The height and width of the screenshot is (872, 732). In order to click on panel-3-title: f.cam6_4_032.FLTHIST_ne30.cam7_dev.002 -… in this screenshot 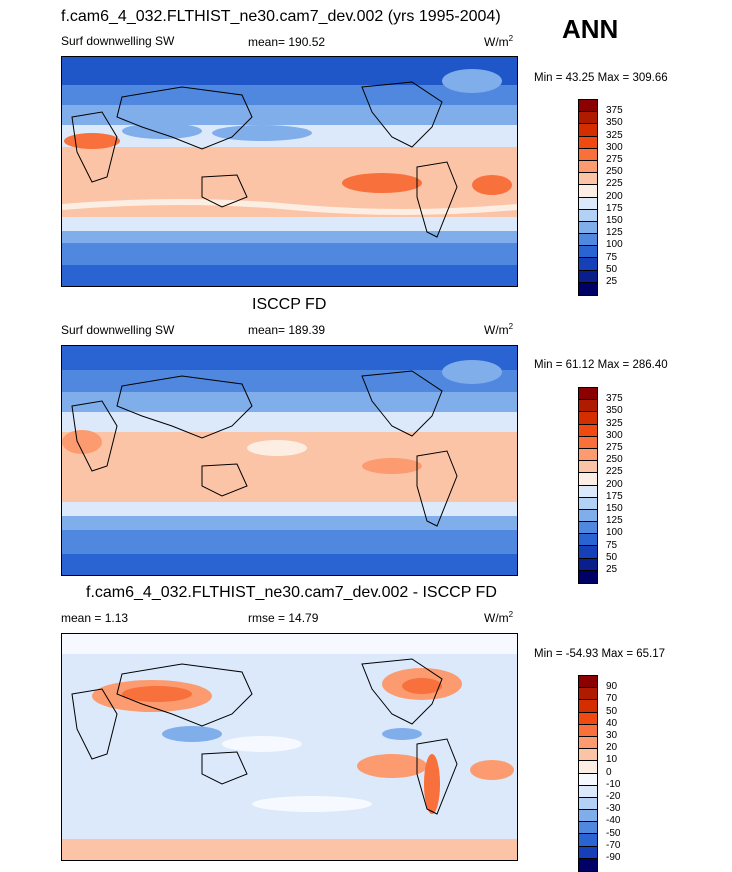, I will do `click(291, 592)`.